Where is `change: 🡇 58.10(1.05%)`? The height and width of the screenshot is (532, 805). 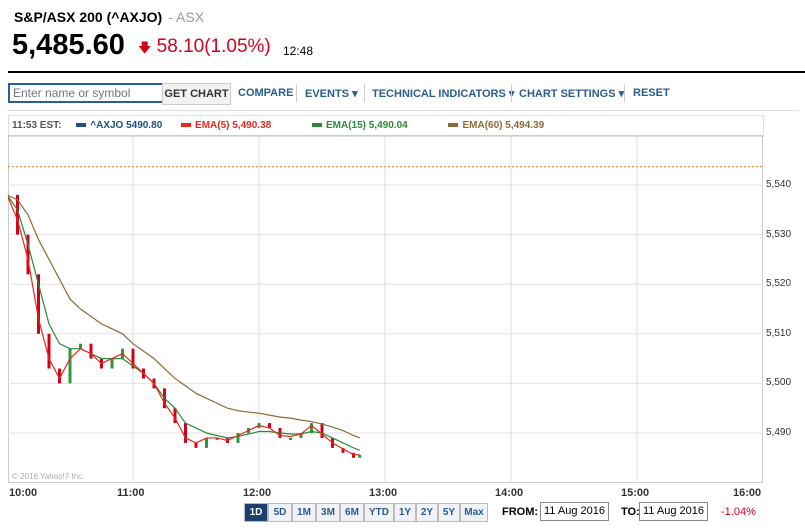
change: 🡇 58.10(1.05%) is located at coordinates (204, 48).